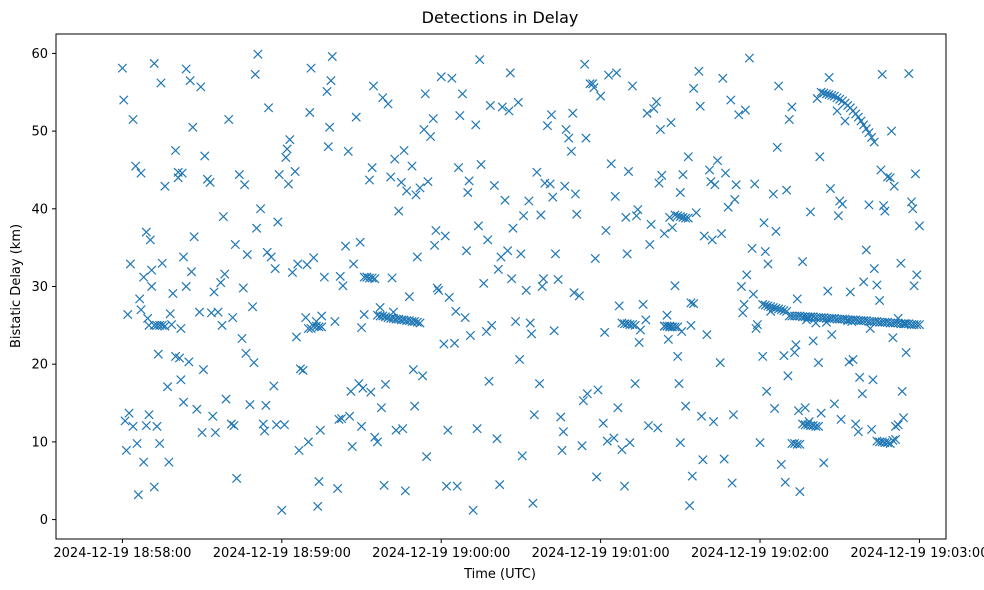 The image size is (984, 590). I want to click on y-tick-label: 60, so click(39, 54).